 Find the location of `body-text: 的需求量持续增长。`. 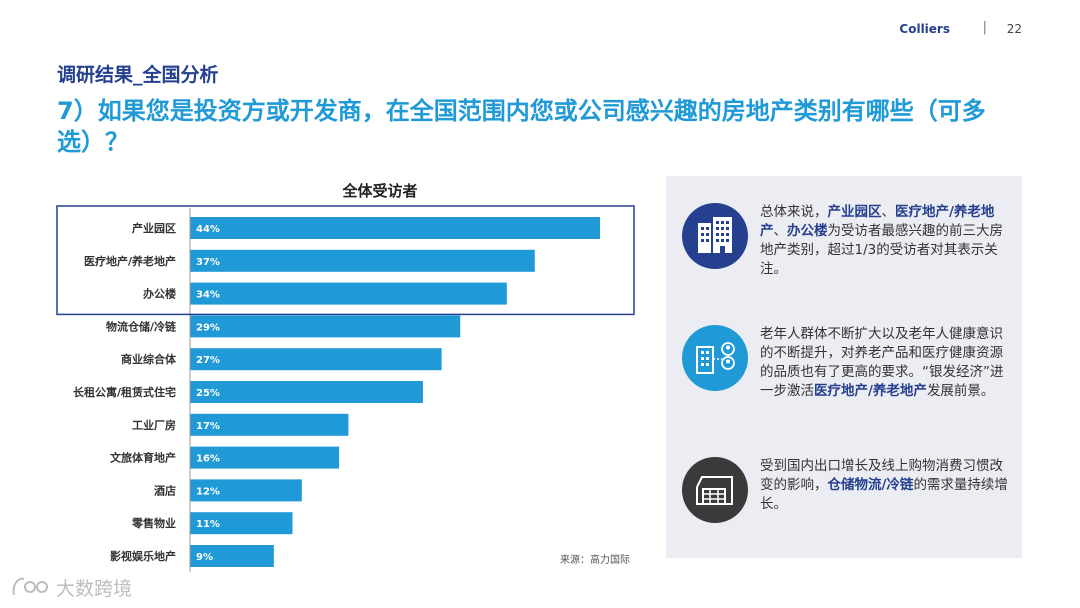

body-text: 的需求量持续增长。 is located at coordinates (884, 494).